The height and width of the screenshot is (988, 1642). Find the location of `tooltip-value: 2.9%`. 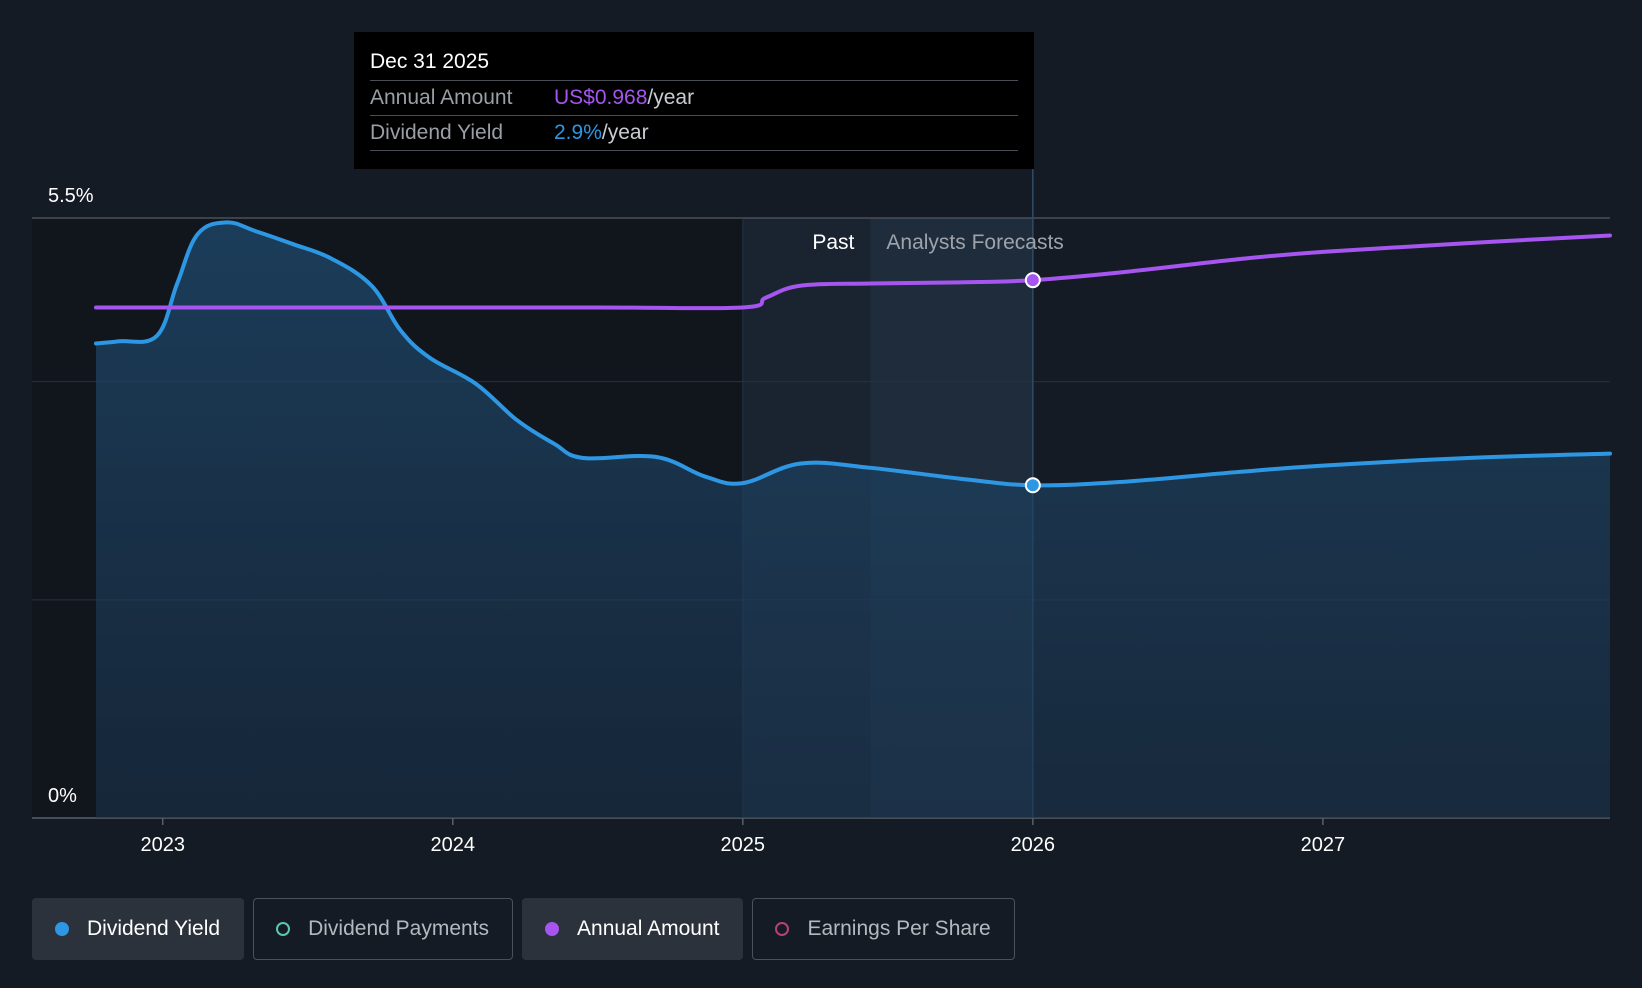

tooltip-value: 2.9% is located at coordinates (578, 132).